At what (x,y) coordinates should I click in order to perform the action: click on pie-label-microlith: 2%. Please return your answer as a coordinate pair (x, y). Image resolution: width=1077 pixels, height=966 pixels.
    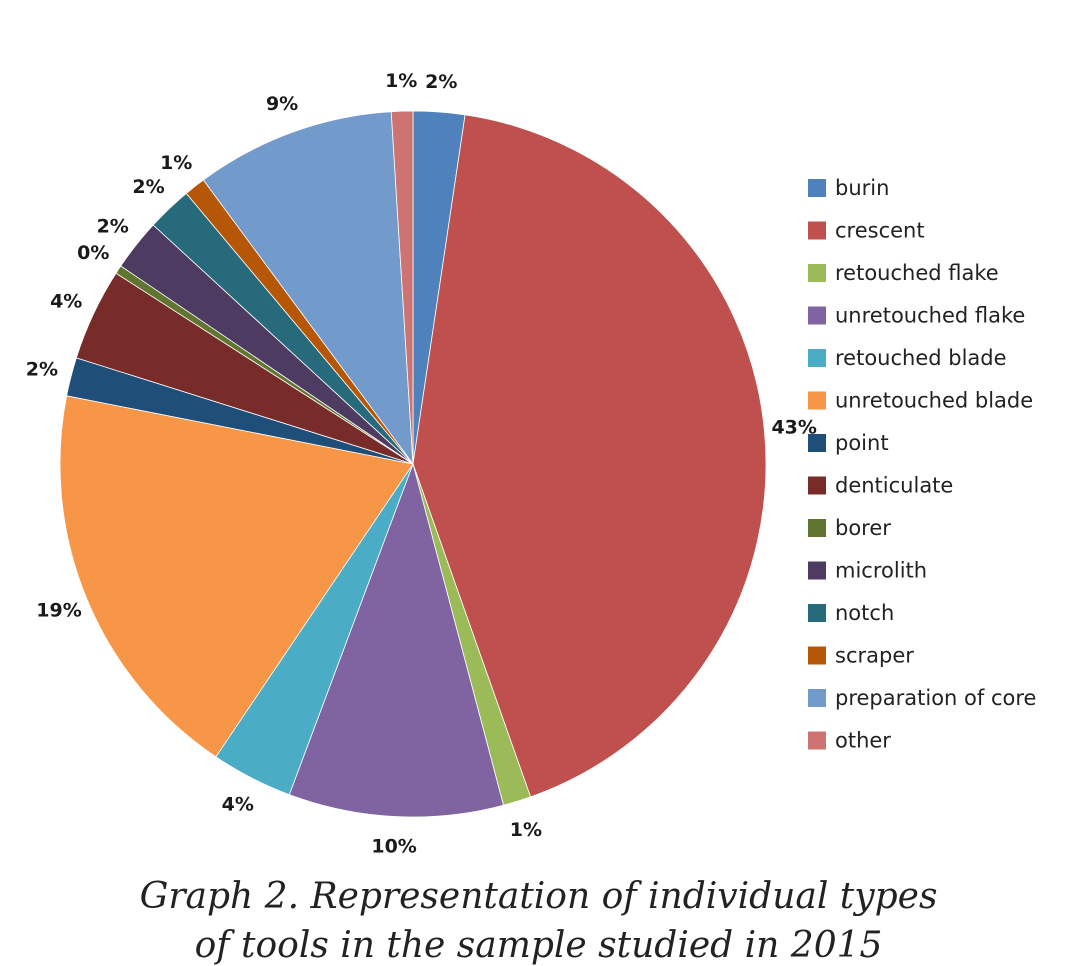
    Looking at the image, I should click on (113, 226).